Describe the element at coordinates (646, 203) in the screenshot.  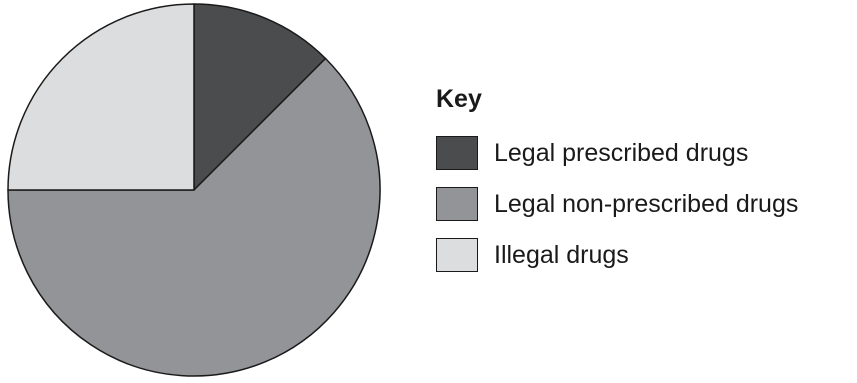
I see `legend-label-legal-non-prescribed-drugs: Legal non-prescribed drugs` at that location.